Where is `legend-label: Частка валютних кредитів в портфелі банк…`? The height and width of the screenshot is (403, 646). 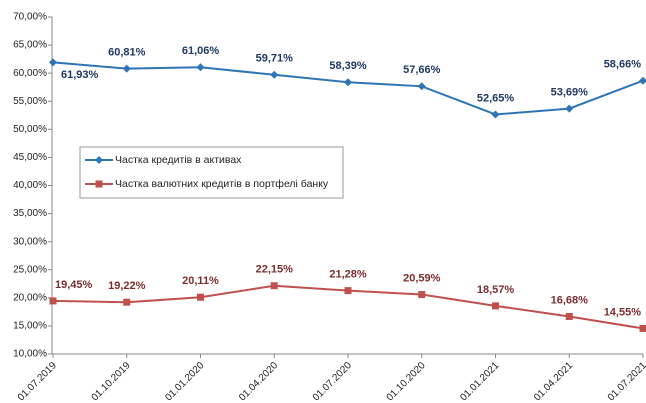
legend-label: Частка валютних кредитів в портфелі банк… is located at coordinates (222, 184).